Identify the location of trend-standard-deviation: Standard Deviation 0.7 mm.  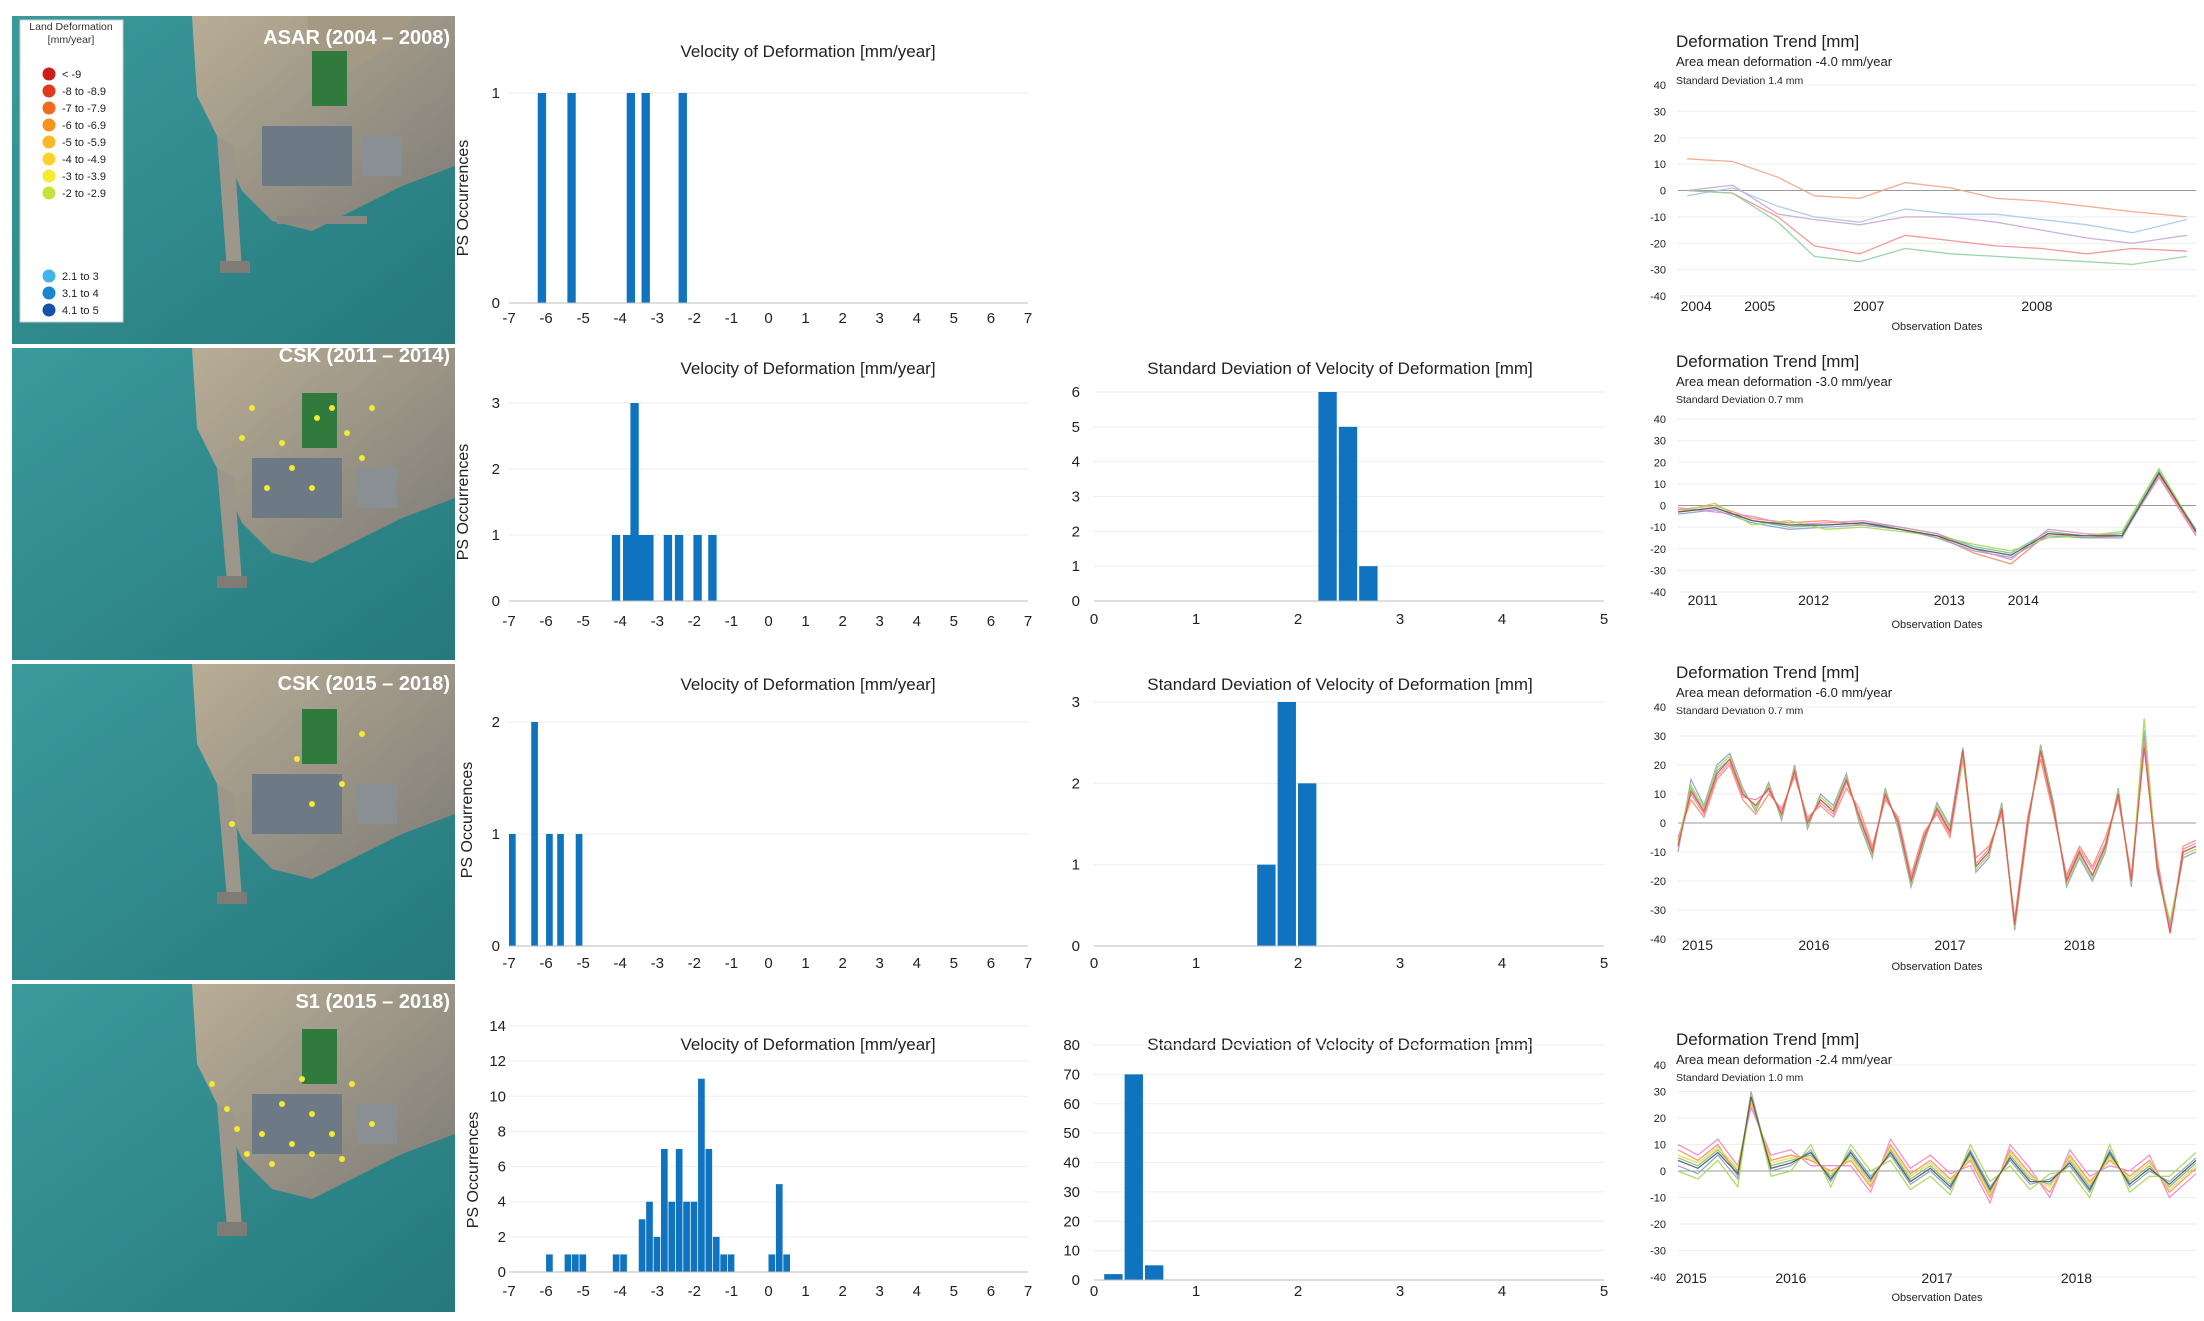
(1739, 400).